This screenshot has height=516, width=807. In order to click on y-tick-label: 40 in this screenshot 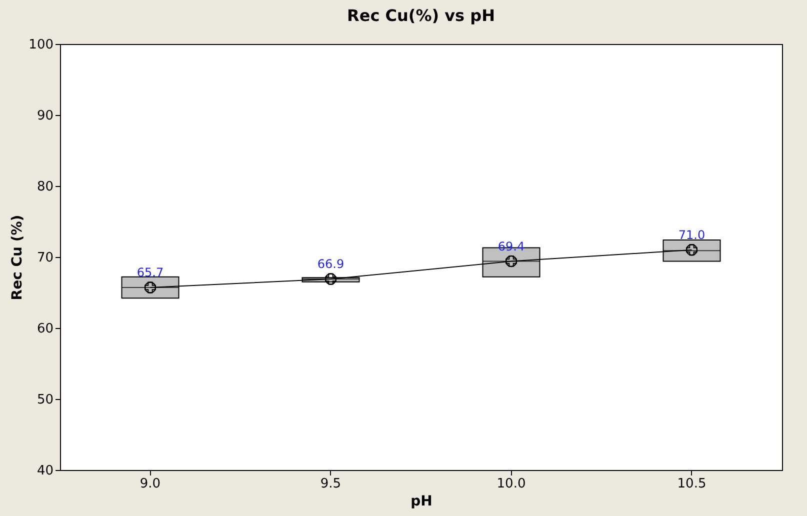, I will do `click(45, 471)`.